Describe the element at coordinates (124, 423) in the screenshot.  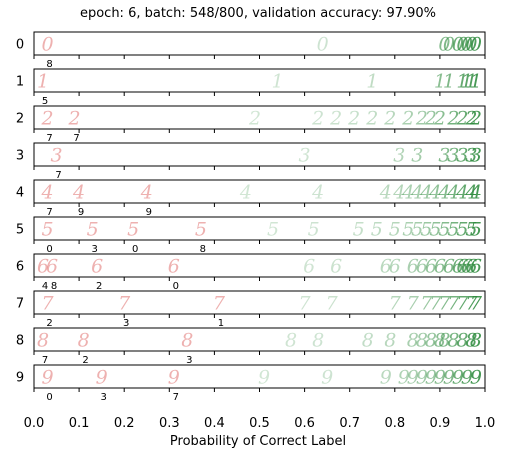
I see `x-tick-label: 0.2` at that location.